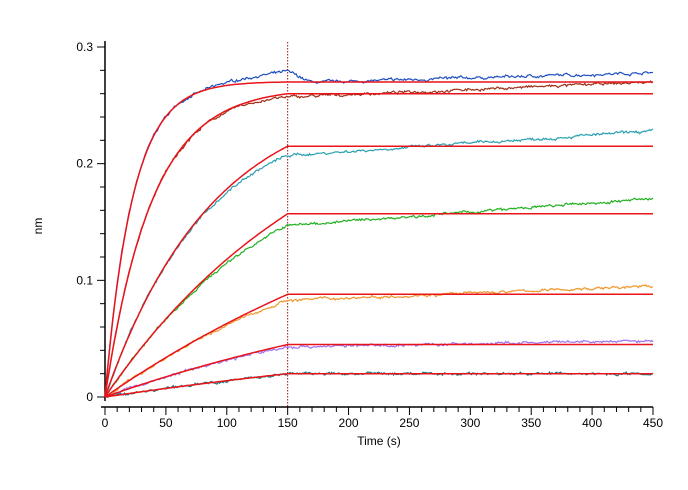 Image resolution: width=688 pixels, height=490 pixels. What do you see at coordinates (470, 423) in the screenshot?
I see `x-tick-label: 300` at bounding box center [470, 423].